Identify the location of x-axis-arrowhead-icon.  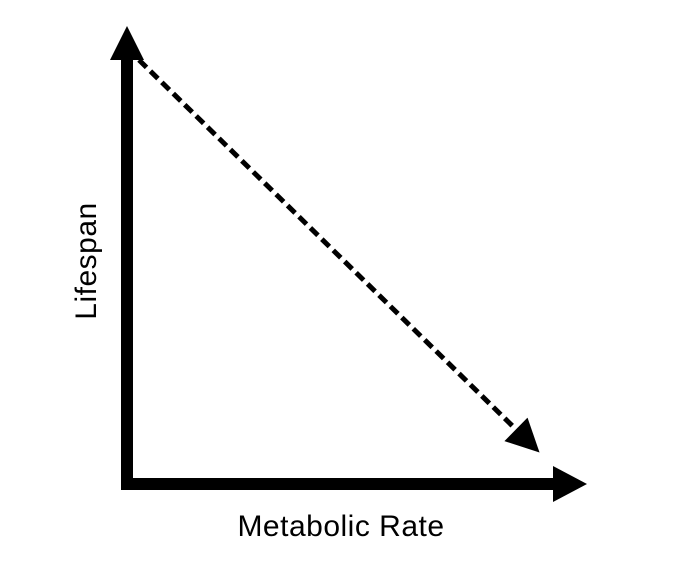
(570, 484).